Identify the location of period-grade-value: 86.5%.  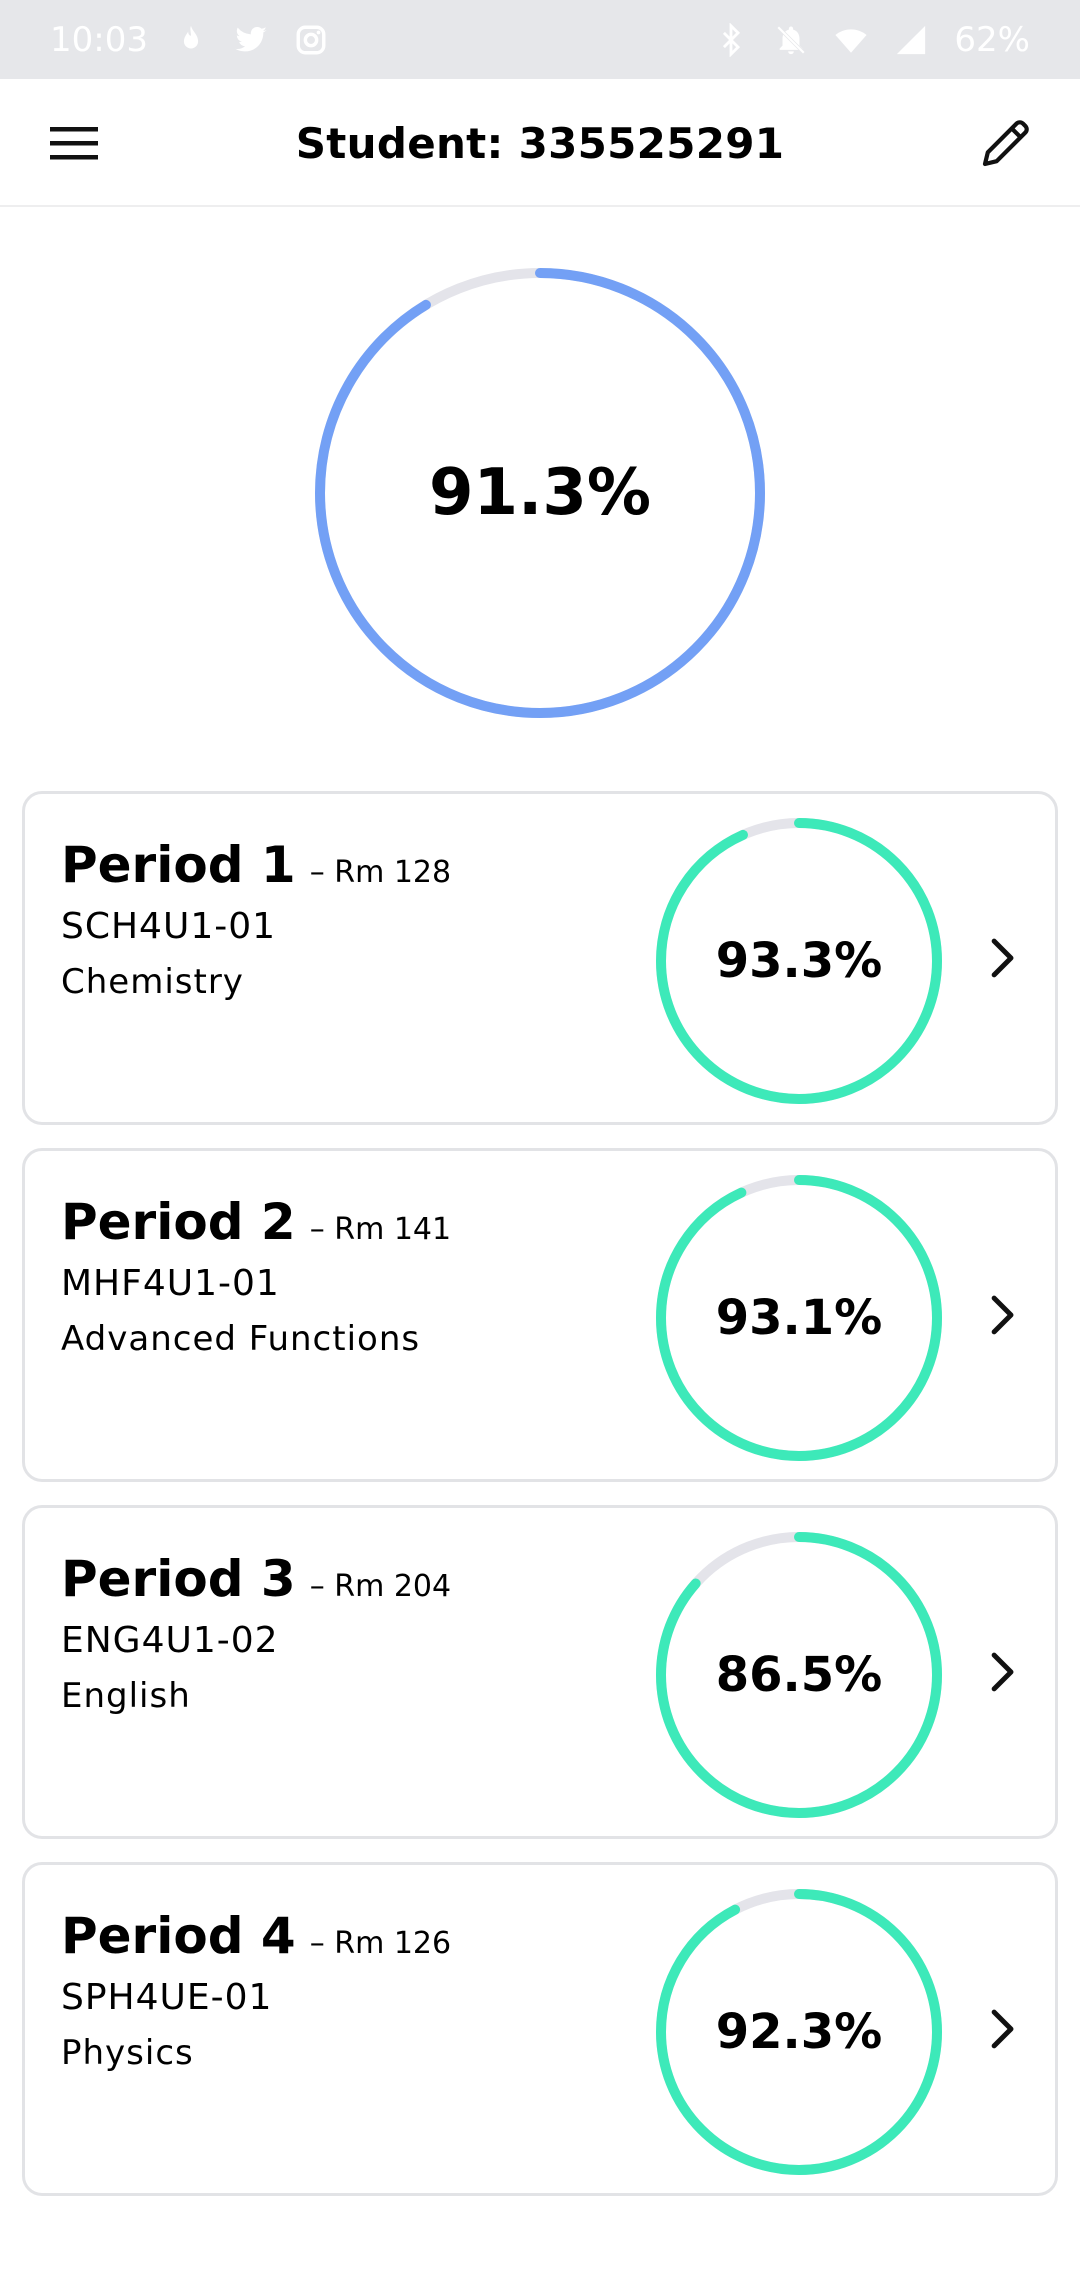
(799, 1675).